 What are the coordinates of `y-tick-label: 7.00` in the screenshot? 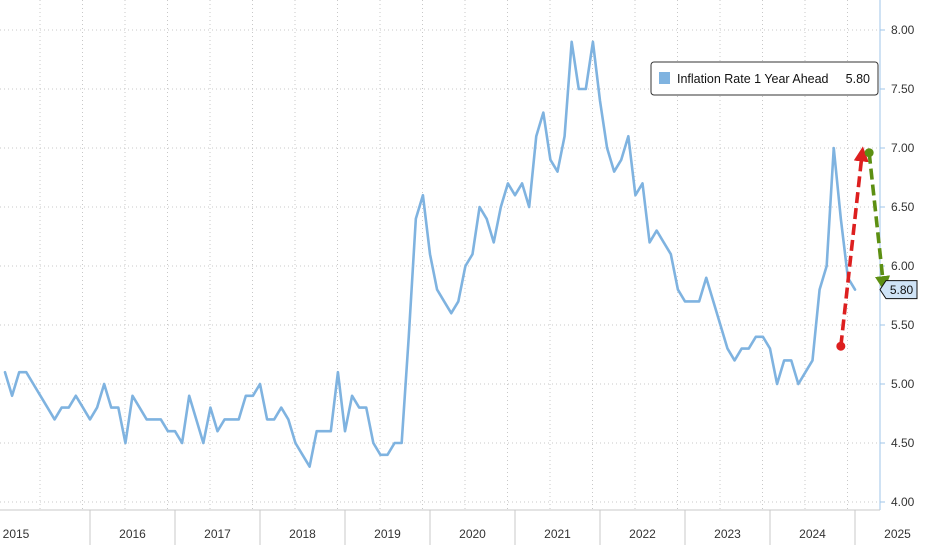 It's located at (903, 148).